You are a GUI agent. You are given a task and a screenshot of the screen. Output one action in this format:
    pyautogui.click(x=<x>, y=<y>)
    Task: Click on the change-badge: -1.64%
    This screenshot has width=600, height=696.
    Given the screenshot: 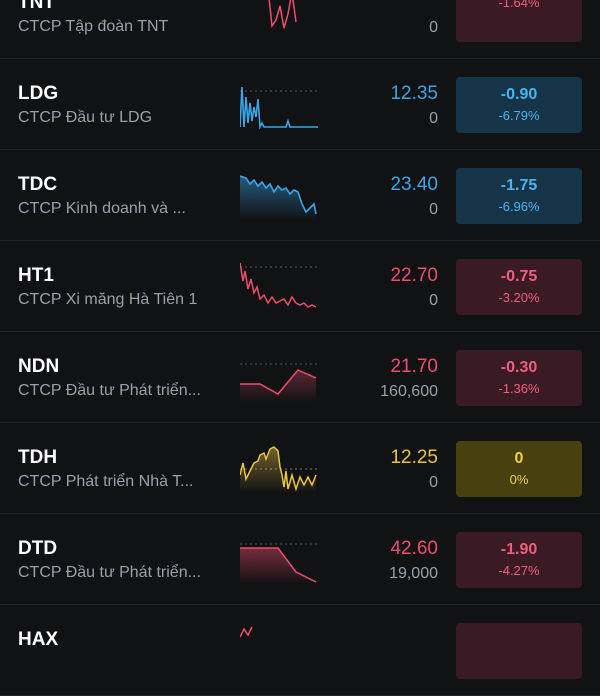 What is the action you would take?
    pyautogui.click(x=519, y=21)
    